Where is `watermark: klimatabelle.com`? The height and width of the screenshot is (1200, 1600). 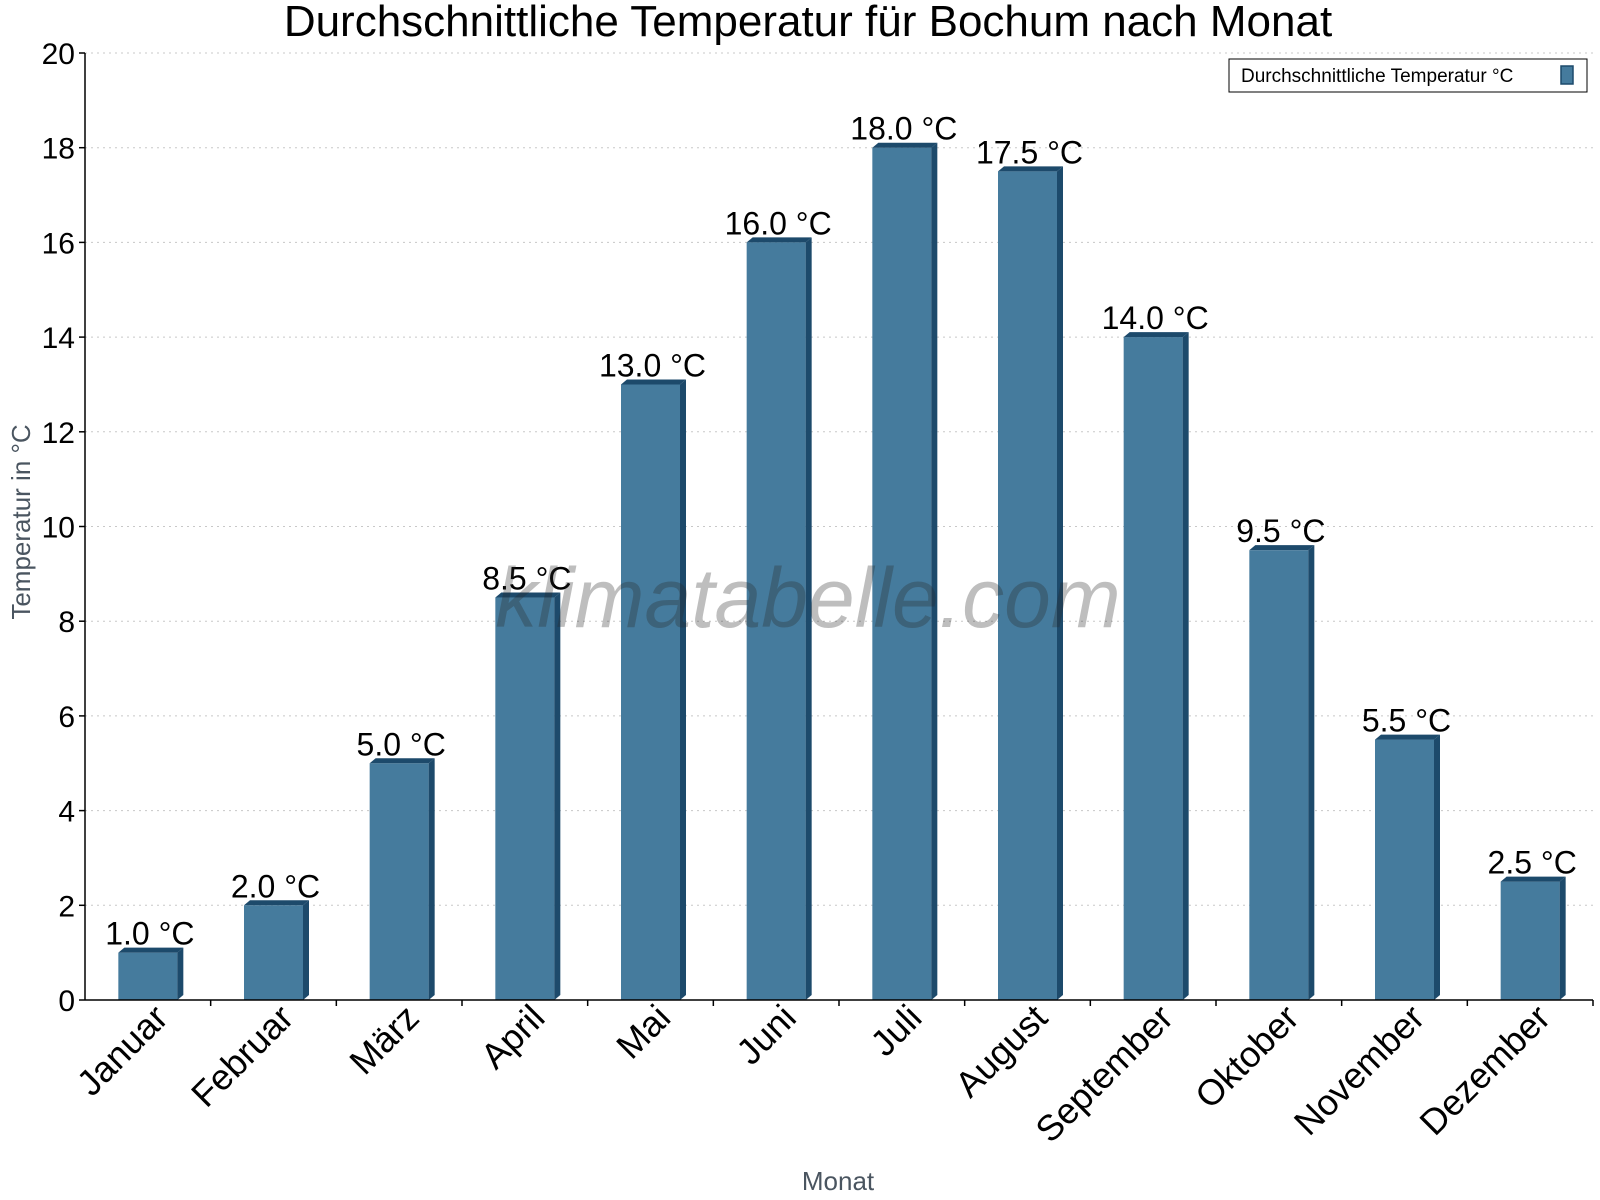
watermark: klimatabelle.com is located at coordinates (808, 598).